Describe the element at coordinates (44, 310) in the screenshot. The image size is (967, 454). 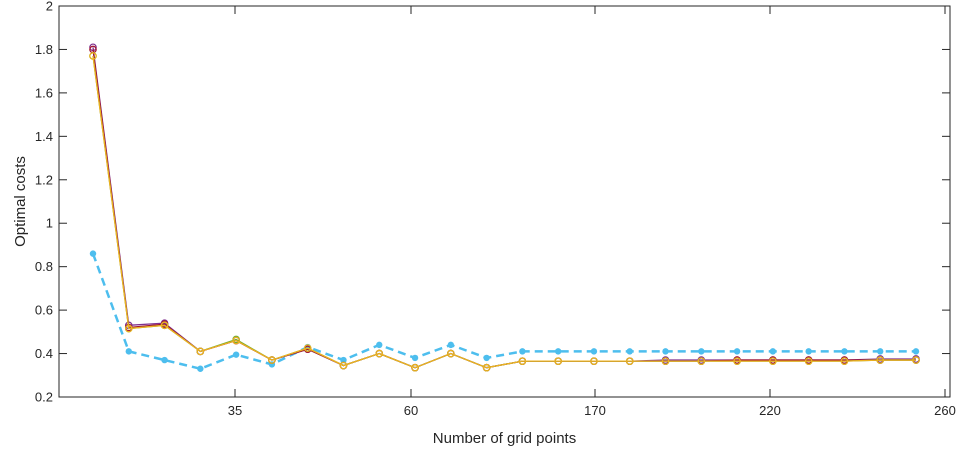
I see `y-tick-label: 0.6` at that location.